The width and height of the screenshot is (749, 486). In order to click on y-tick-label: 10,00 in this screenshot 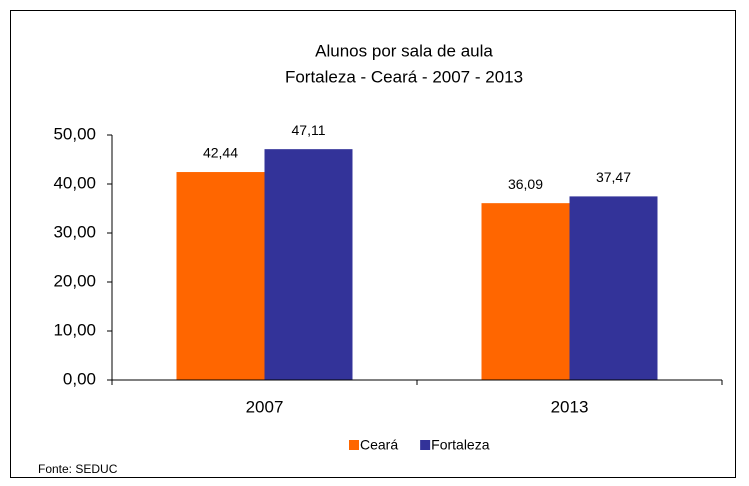, I will do `click(74, 329)`.